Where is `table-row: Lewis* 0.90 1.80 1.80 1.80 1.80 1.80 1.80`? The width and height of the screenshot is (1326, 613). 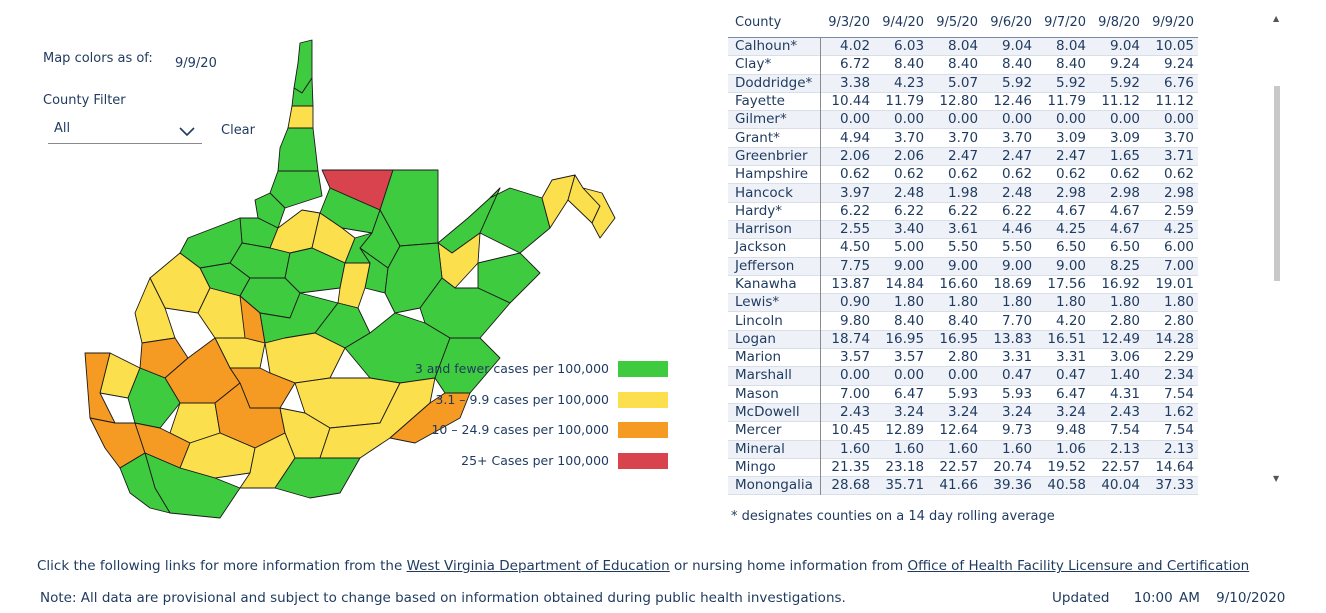
table-row: Lewis* 0.90 1.80 1.80 1.80 1.80 1.80 1.80 is located at coordinates (963, 302).